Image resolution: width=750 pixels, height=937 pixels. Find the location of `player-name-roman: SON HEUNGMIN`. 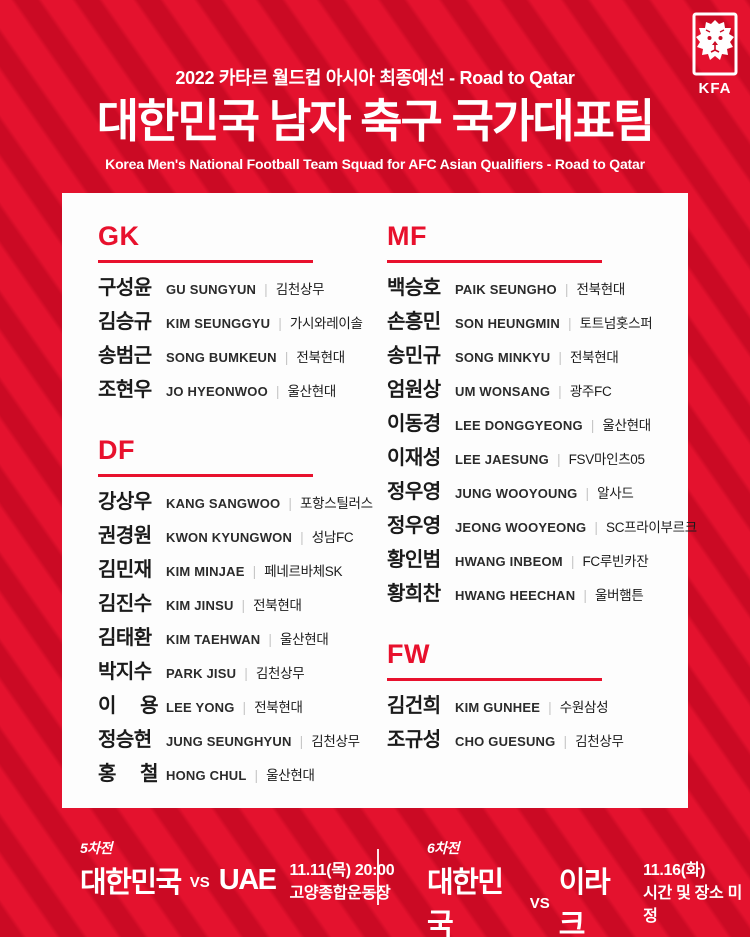

player-name-roman: SON HEUNGMIN is located at coordinates (507, 323).